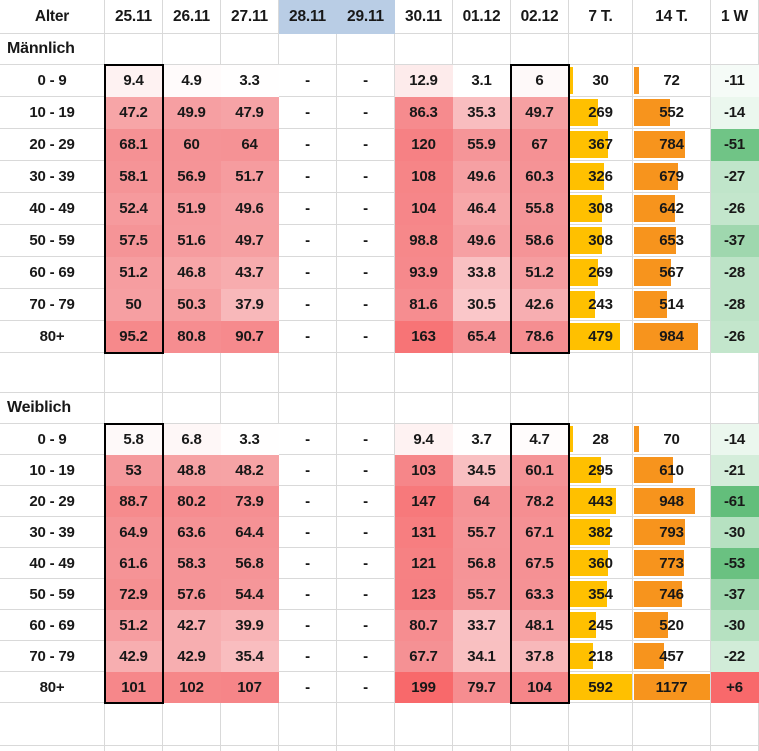 This screenshot has height=751, width=759. What do you see at coordinates (672, 532) in the screenshot?
I see `cases-14day-cell: 793` at bounding box center [672, 532].